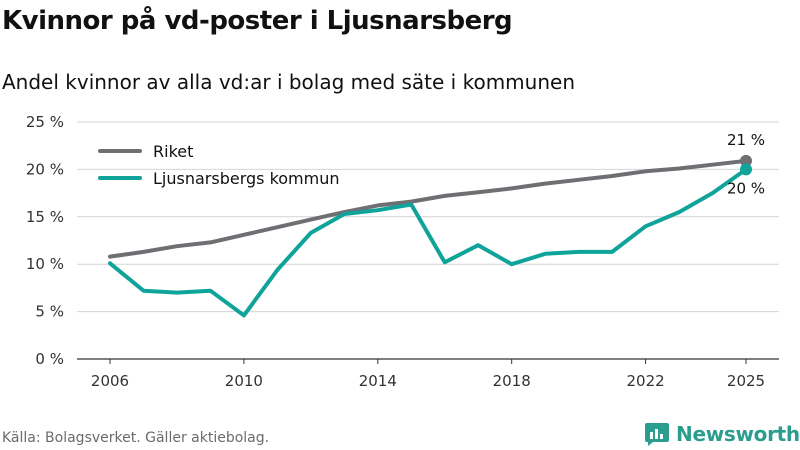 The image size is (800, 450). I want to click on x-tick-label: 2014, so click(378, 381).